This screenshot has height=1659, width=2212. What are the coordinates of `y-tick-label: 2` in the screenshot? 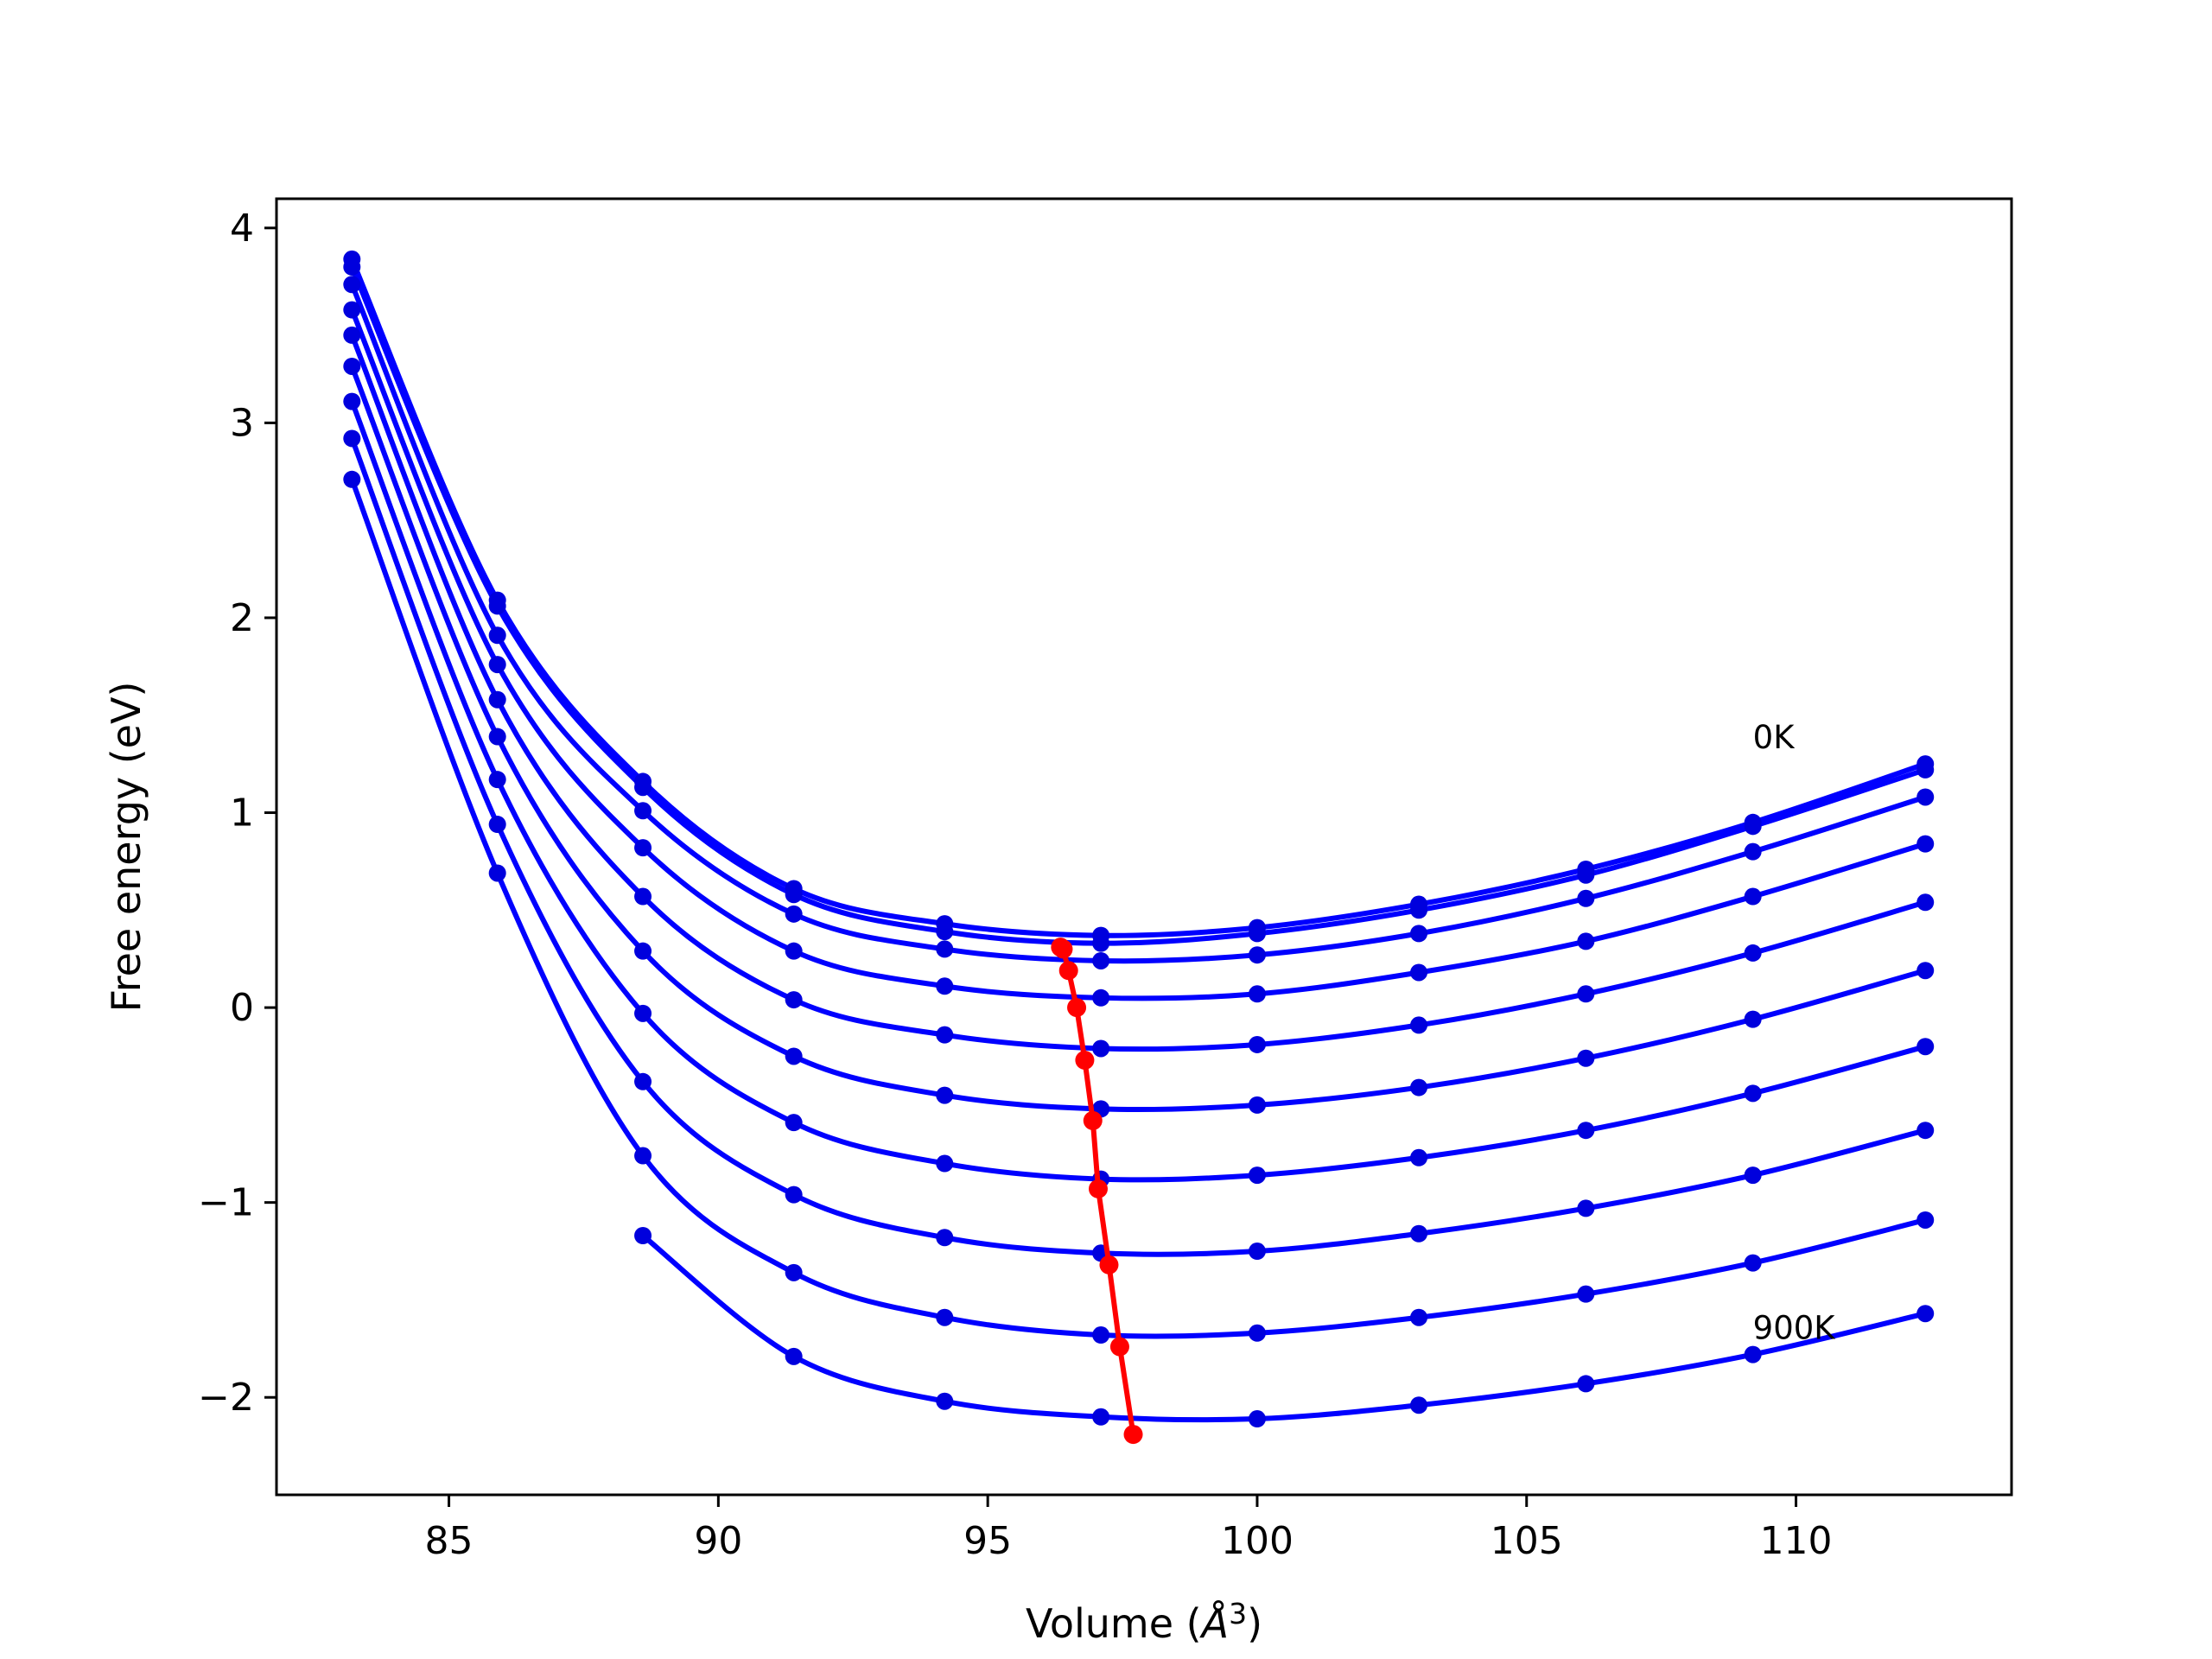 It's located at (242, 618).